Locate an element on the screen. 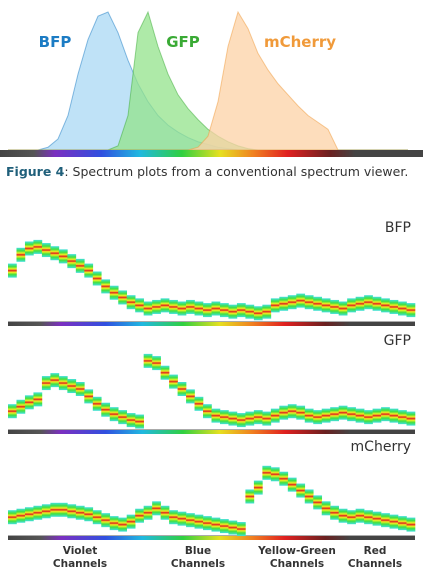 The width and height of the screenshot is (423, 575). panel-title: GFP is located at coordinates (397, 341).